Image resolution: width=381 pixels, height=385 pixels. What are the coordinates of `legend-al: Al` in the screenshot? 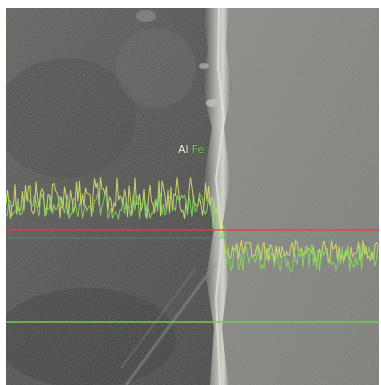 It's located at (183, 149).